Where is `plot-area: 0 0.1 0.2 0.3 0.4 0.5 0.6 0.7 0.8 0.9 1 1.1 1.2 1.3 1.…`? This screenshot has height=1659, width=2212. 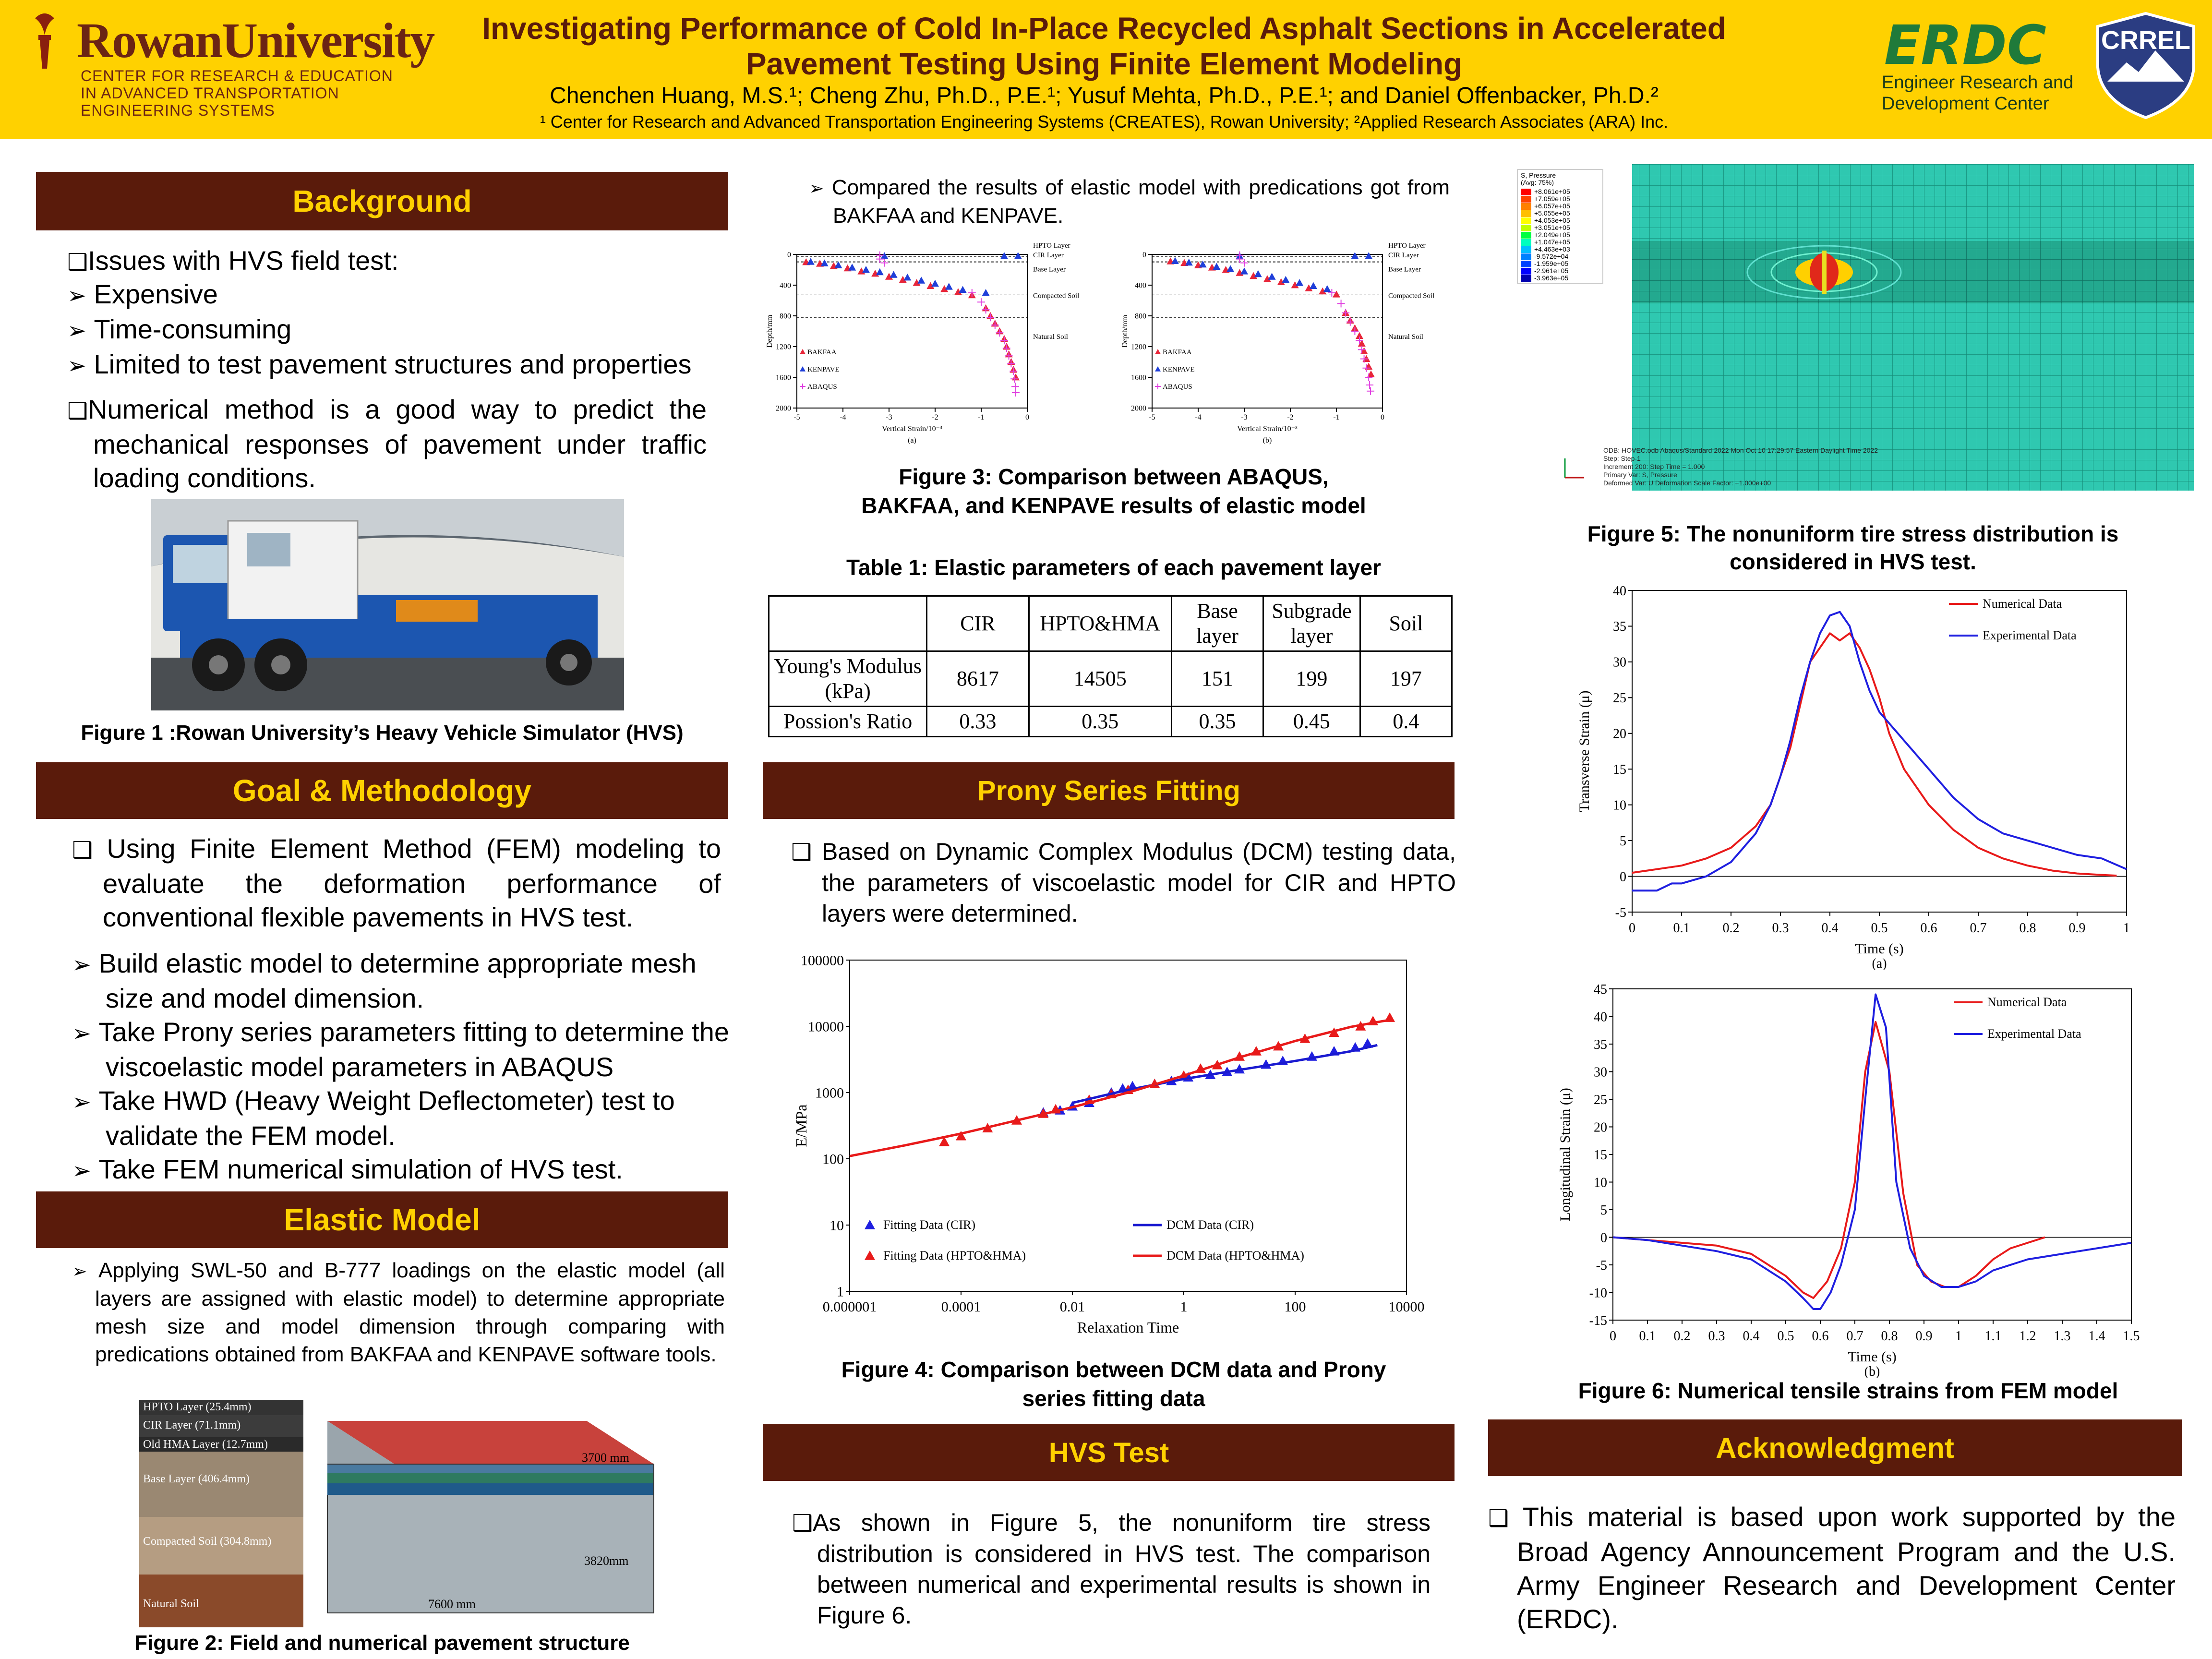
plot-area: 0 0.1 0.2 0.3 0.4 0.5 0.6 0.7 0.8 0.9 1 1.1 1.2 1.3 1.… is located at coordinates (1849, 1180).